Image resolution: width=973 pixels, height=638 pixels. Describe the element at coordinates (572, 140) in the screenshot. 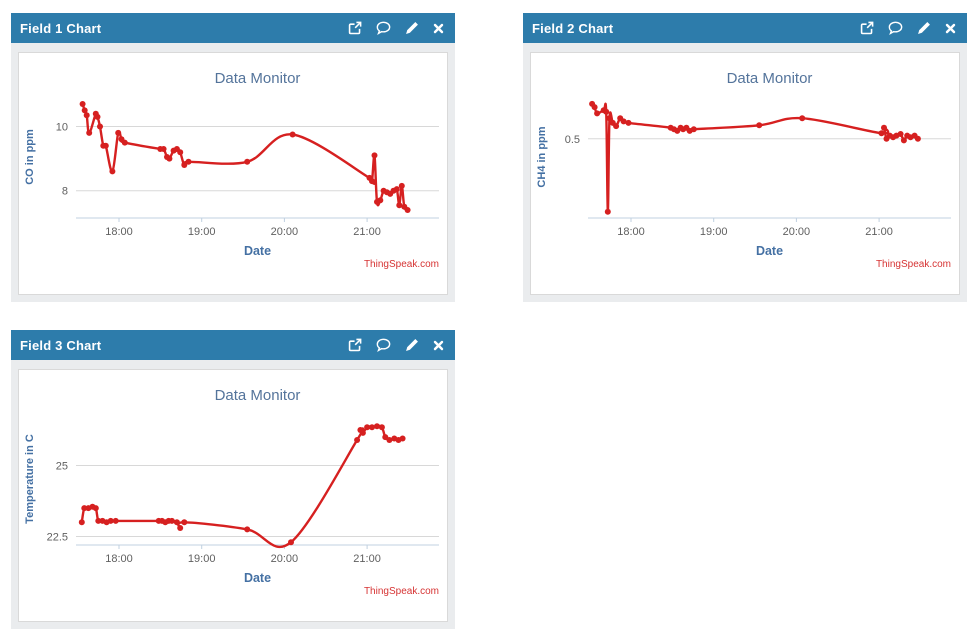

I see `svg-text: 0.5` at that location.